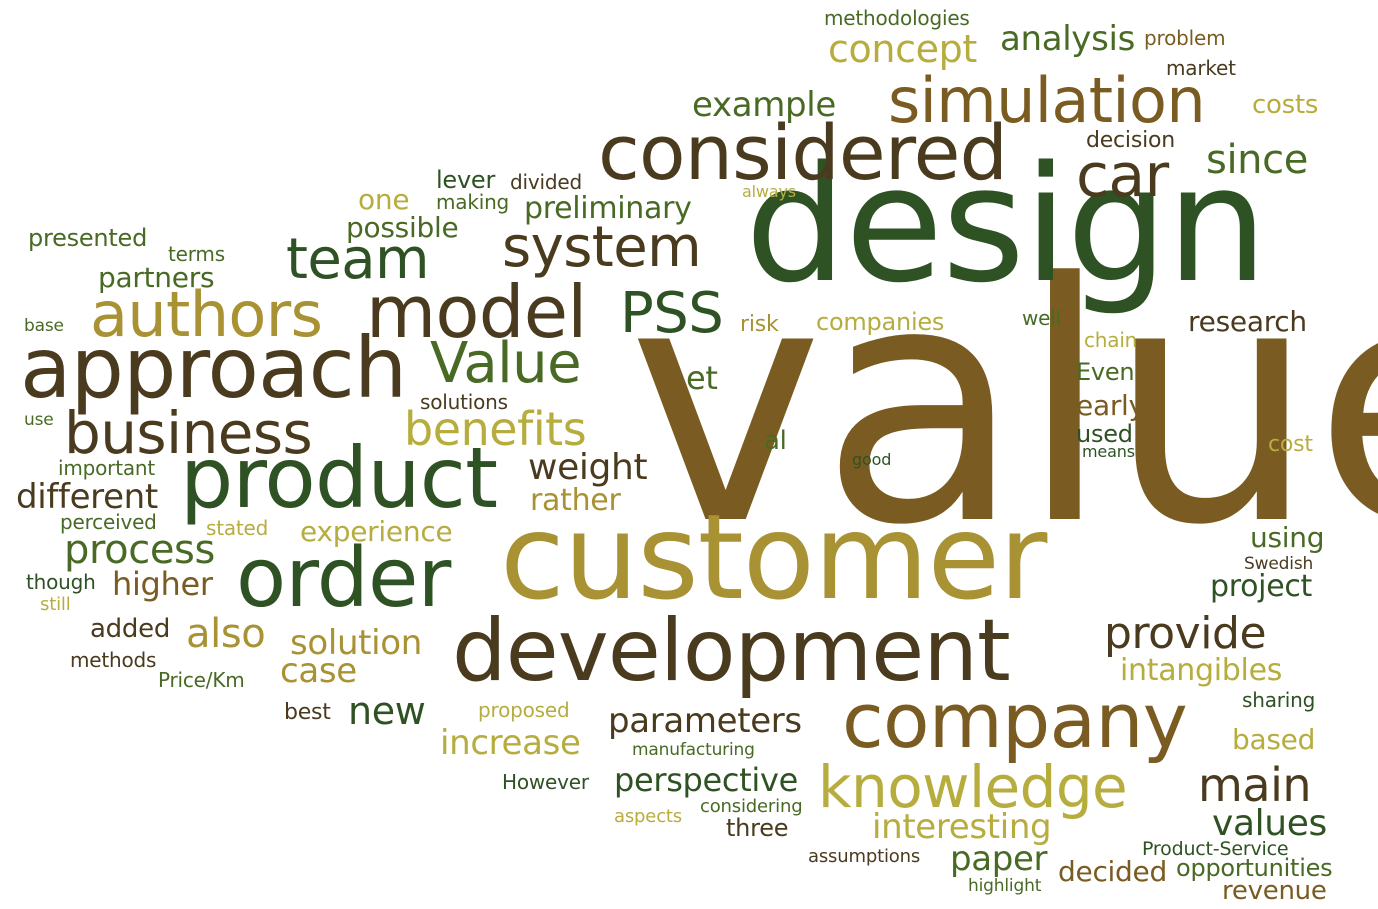  I want to click on word-best: best, so click(307, 712).